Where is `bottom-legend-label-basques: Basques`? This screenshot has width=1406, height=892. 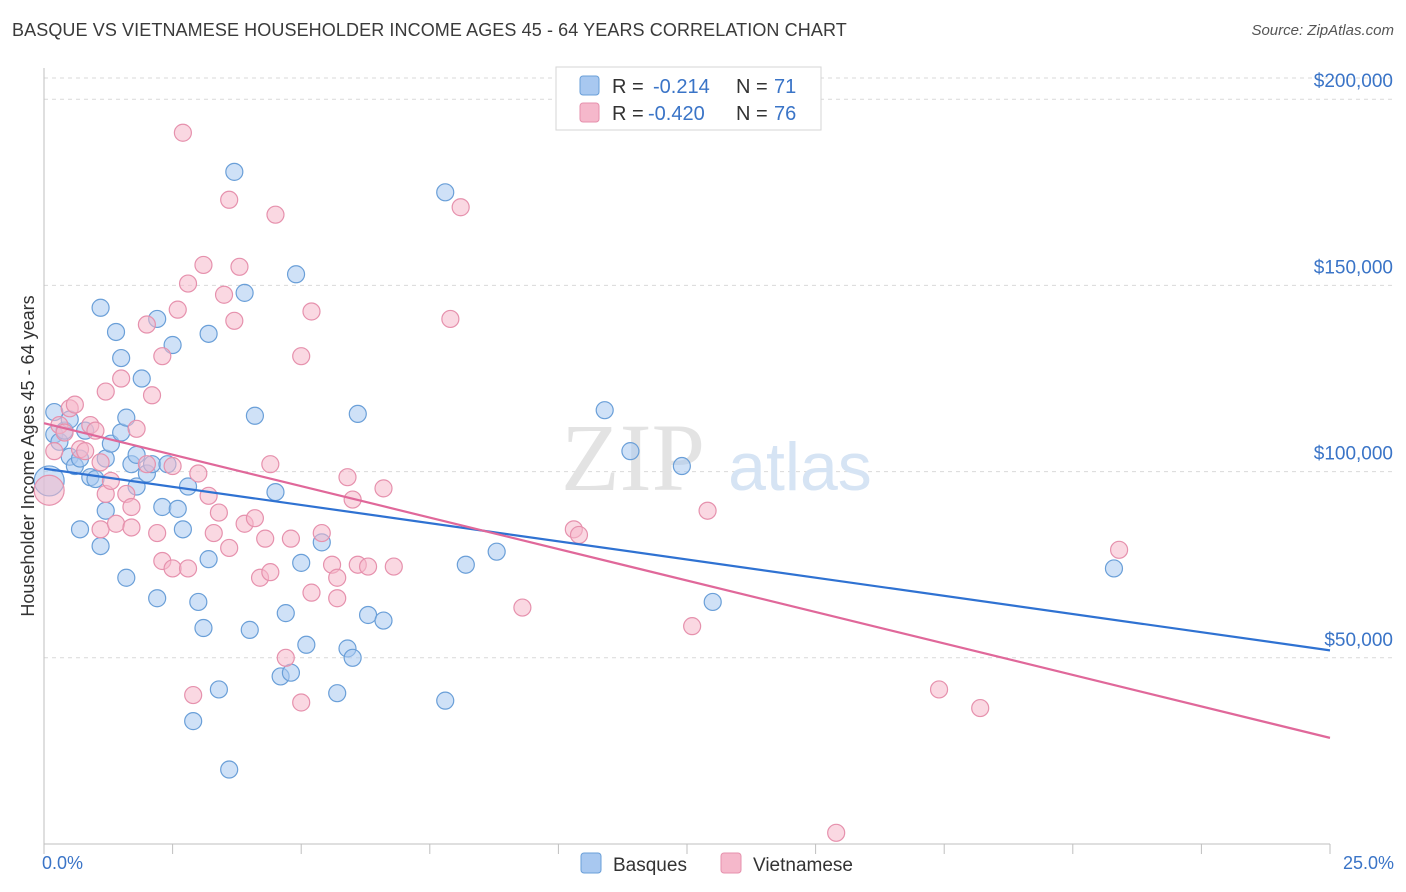 bottom-legend-label-basques: Basques is located at coordinates (650, 865).